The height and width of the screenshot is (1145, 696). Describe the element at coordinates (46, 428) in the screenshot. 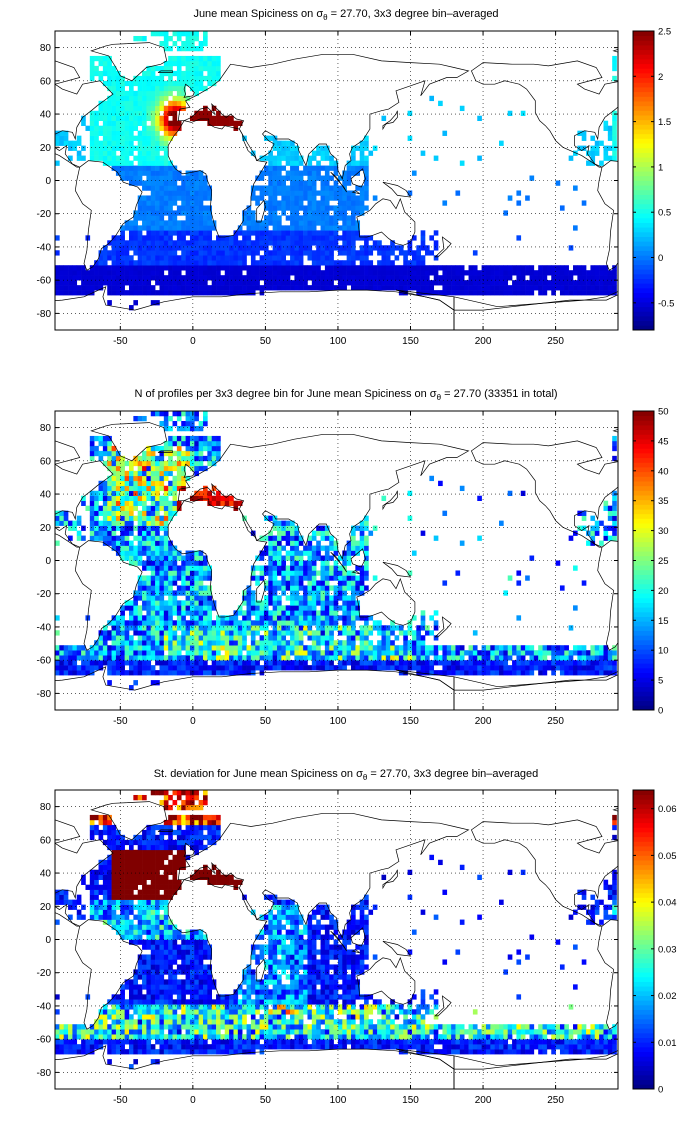

I see `y-tick-label: 80` at that location.